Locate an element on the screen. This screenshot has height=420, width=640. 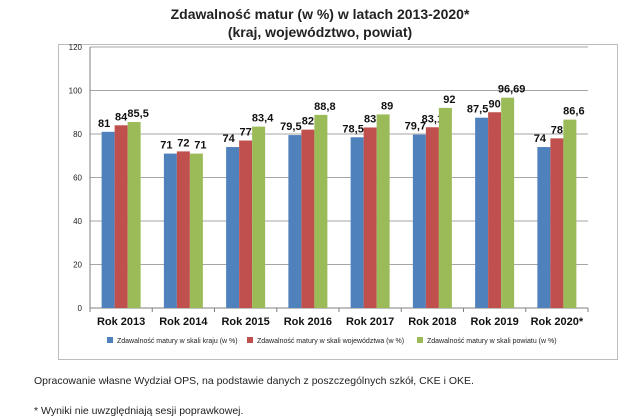
data-label: 89 is located at coordinates (387, 106).